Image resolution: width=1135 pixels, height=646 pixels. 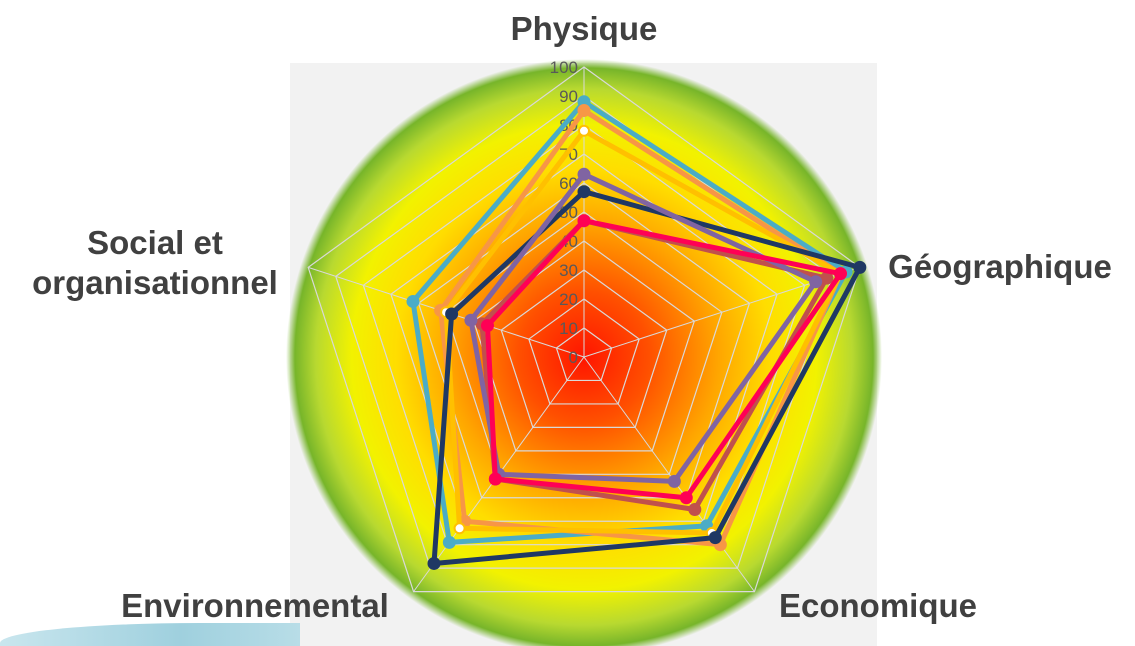 I want to click on decorative-wave, so click(x=150, y=634).